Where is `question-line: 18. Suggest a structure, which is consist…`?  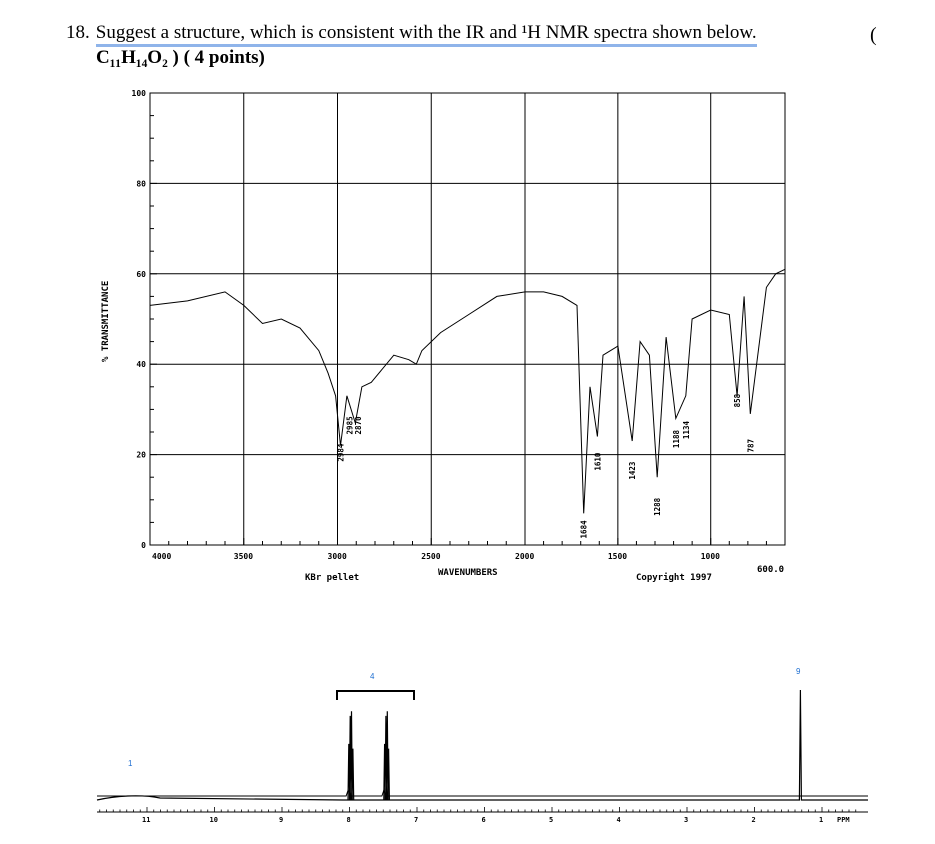
question-line: 18. Suggest a structure, which is consist… is located at coordinates (411, 34).